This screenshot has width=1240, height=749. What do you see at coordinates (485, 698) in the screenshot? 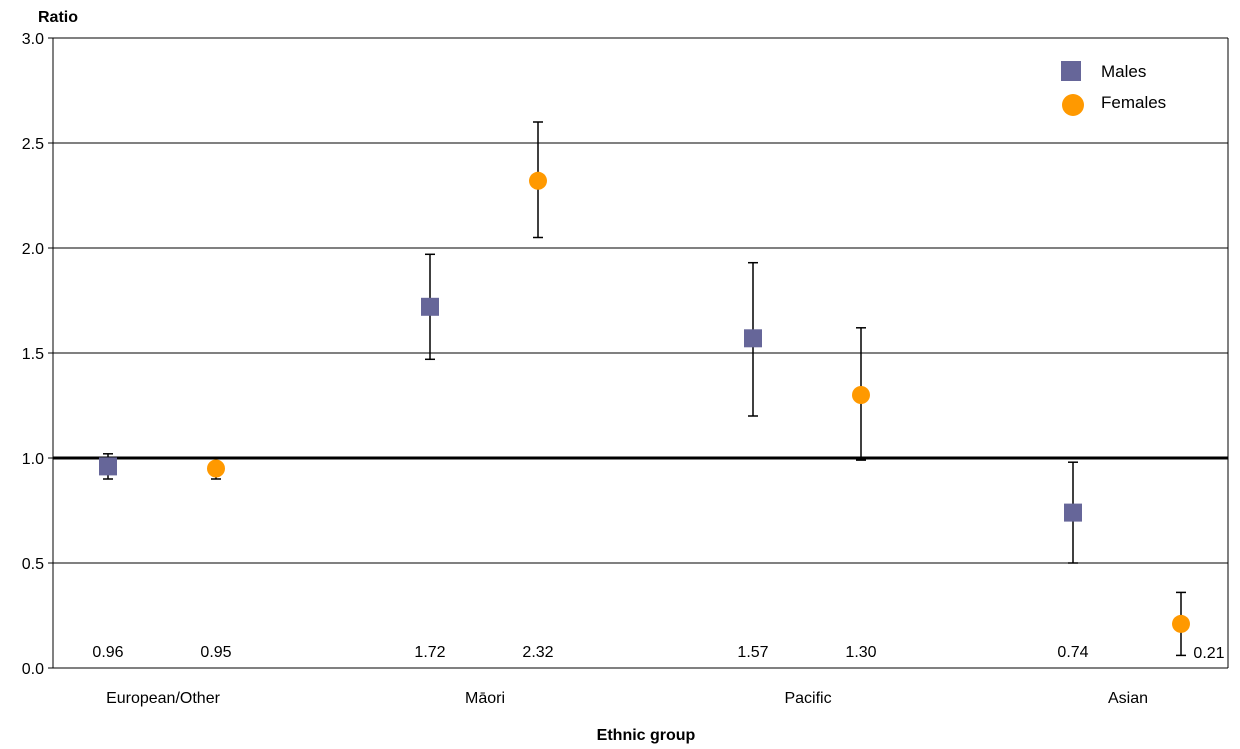
I see `x-category-label: Māori` at bounding box center [485, 698].